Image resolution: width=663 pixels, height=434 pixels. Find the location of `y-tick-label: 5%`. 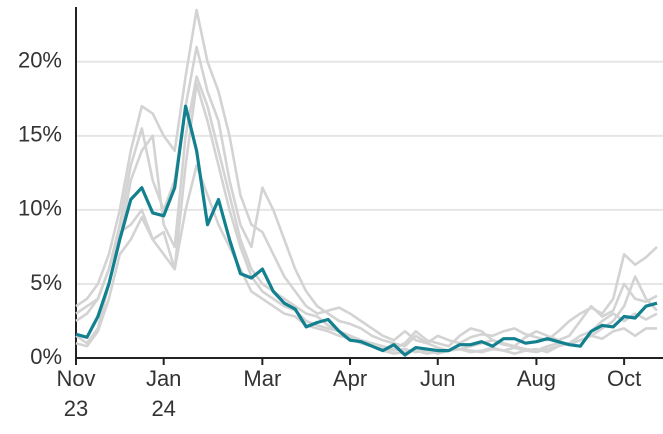

y-tick-label: 5% is located at coordinates (46, 282).